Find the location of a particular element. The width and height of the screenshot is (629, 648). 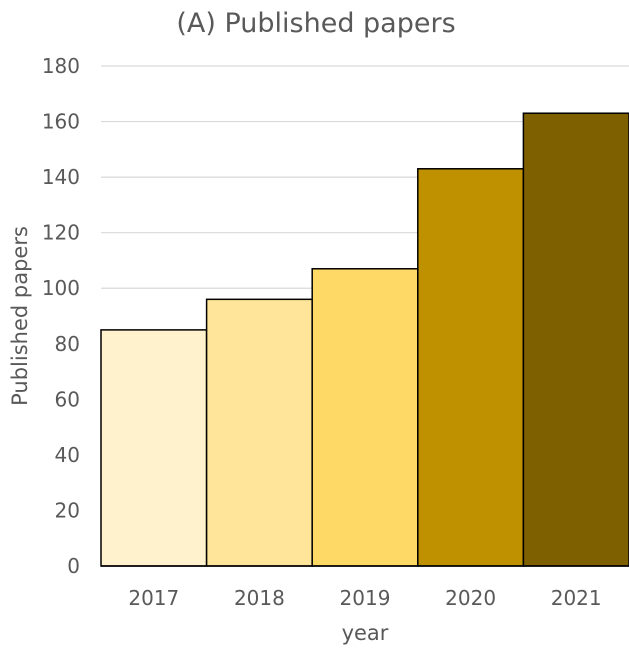

bar-2021 is located at coordinates (575, 339).